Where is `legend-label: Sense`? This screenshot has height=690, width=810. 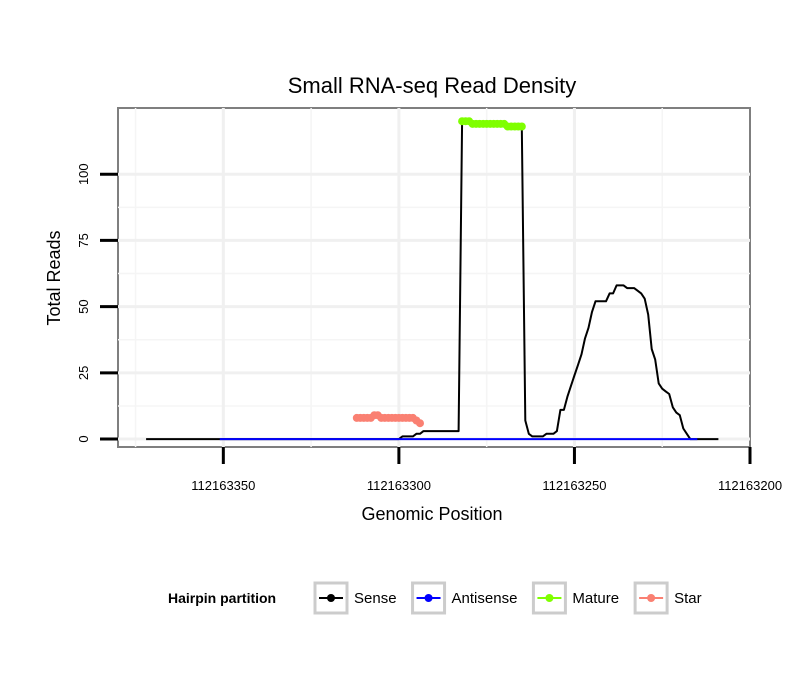
legend-label: Sense is located at coordinates (375, 598).